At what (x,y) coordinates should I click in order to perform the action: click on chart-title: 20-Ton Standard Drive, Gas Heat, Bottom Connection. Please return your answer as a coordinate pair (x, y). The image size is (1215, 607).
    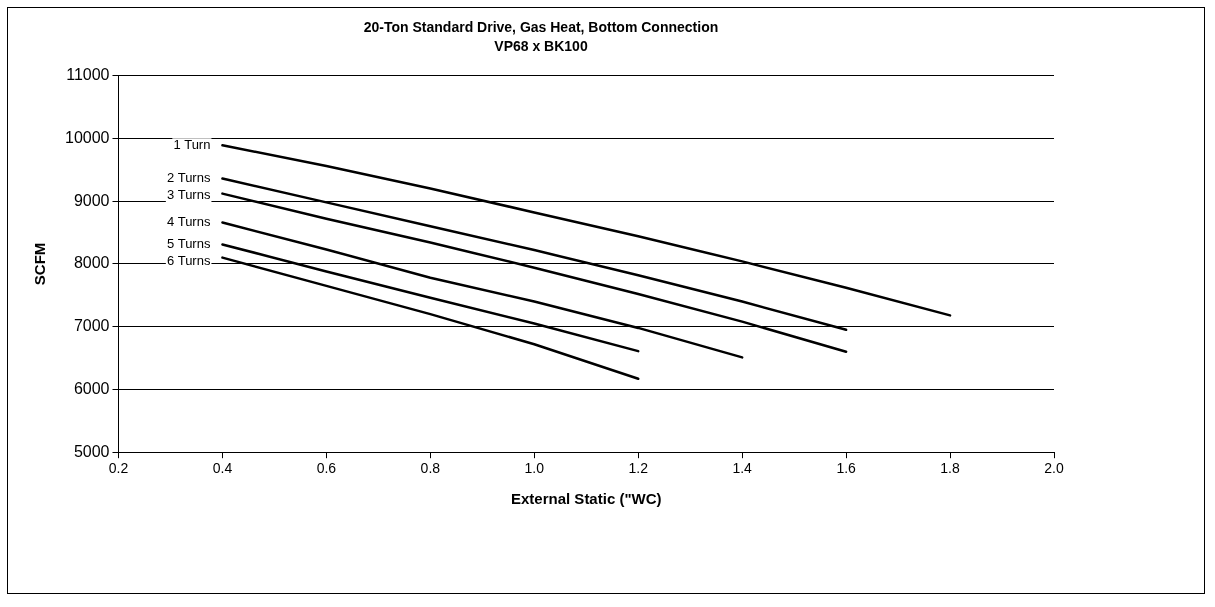
    Looking at the image, I should click on (541, 27).